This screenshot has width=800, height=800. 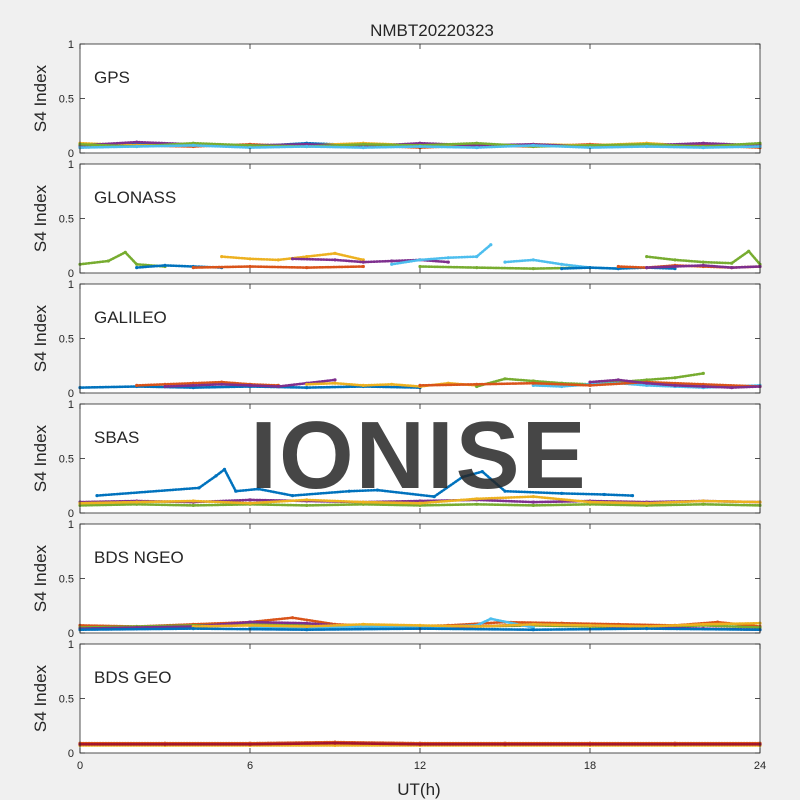 What do you see at coordinates (80, 766) in the screenshot?
I see `x-tick-label: 0` at bounding box center [80, 766].